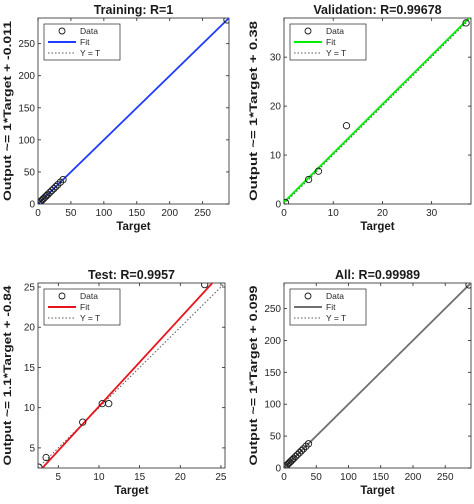  What do you see at coordinates (26, 44) in the screenshot?
I see `y-tick-label: 250` at bounding box center [26, 44].